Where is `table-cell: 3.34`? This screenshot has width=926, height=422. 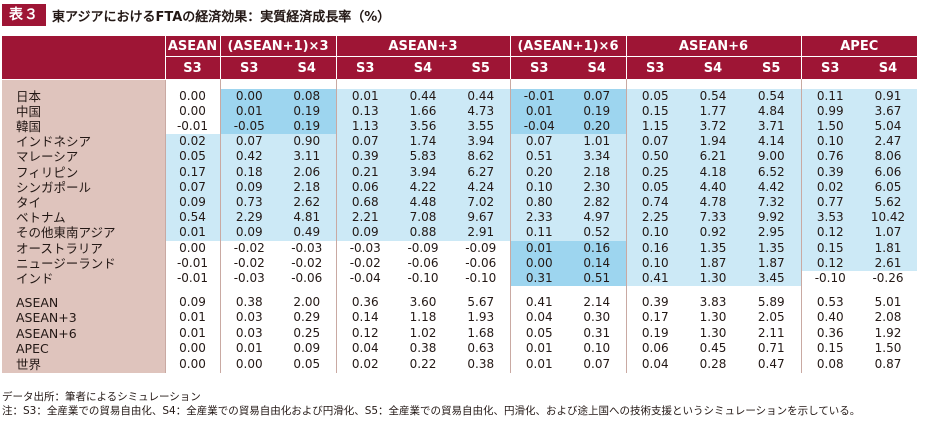
table-cell: 3.34 is located at coordinates (597, 157).